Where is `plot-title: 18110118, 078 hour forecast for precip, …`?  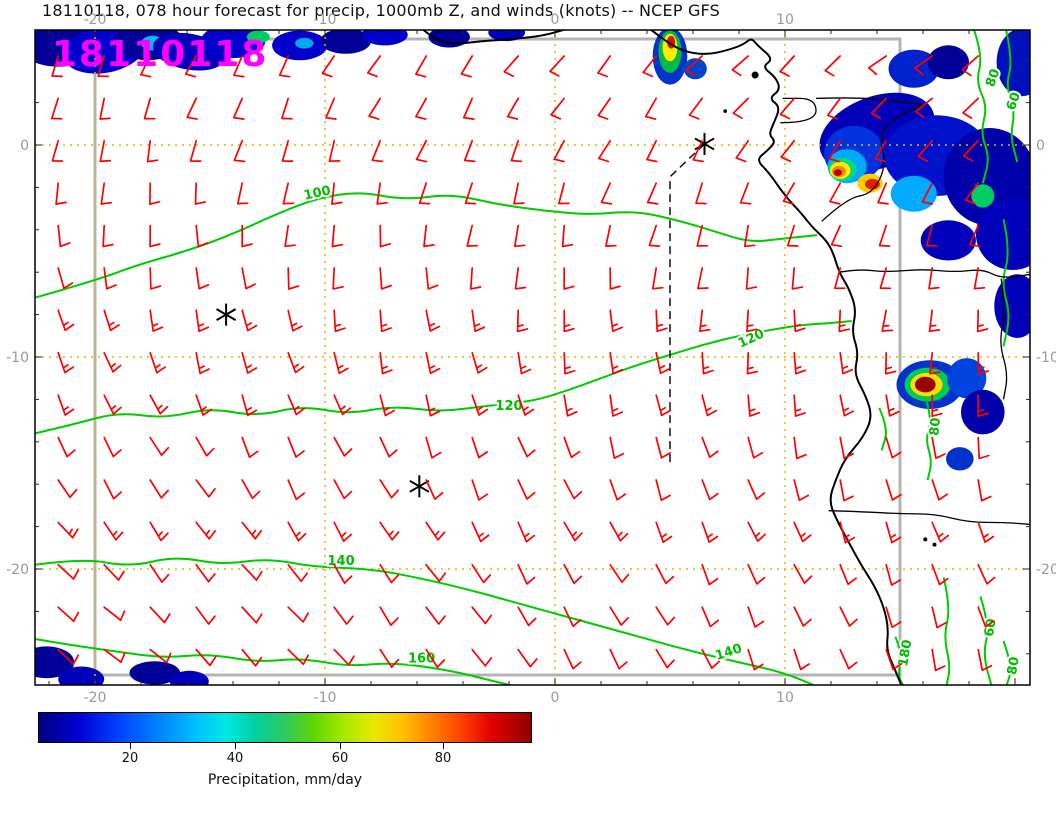
plot-title: 18110118, 078 hour forecast for precip, … is located at coordinates (381, 10).